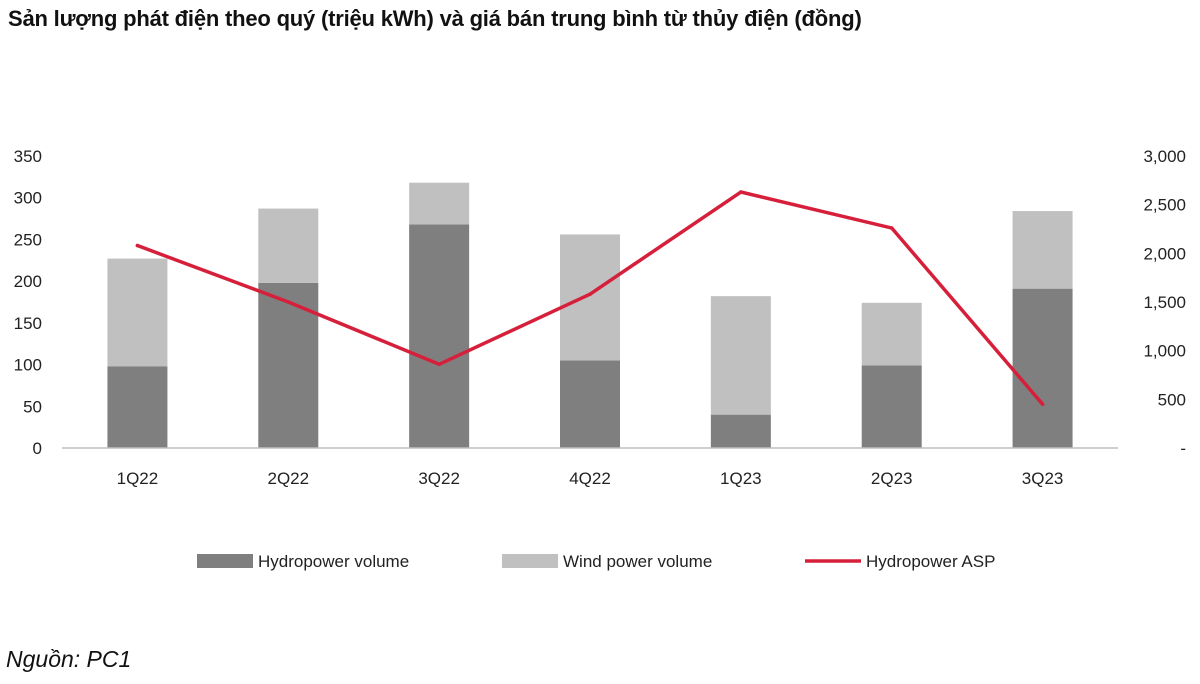 Image resolution: width=1200 pixels, height=684 pixels. Describe the element at coordinates (138, 478) in the screenshot. I see `x-axis-tick-label: 1Q22` at that location.